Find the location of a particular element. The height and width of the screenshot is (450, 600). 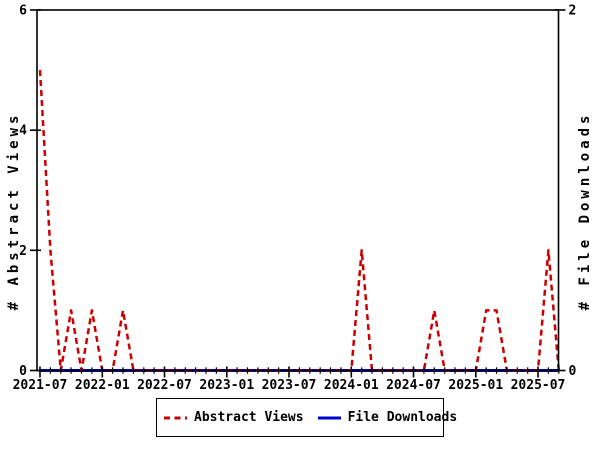

x-tick-label: 2024-01 is located at coordinates (351, 385).